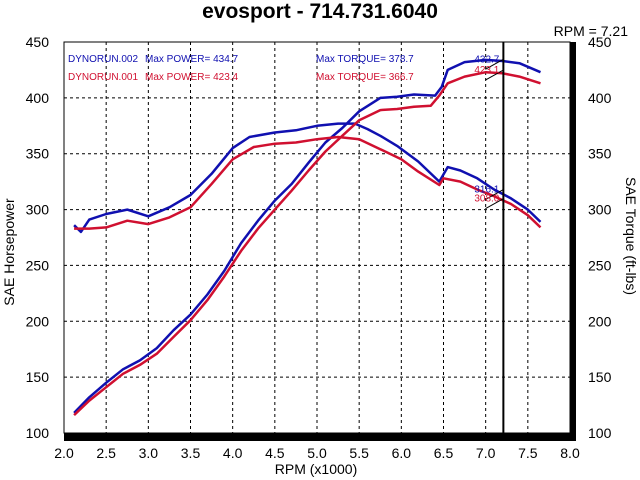  Describe the element at coordinates (528, 453) in the screenshot. I see `x-tick-label: 7.5` at that location.